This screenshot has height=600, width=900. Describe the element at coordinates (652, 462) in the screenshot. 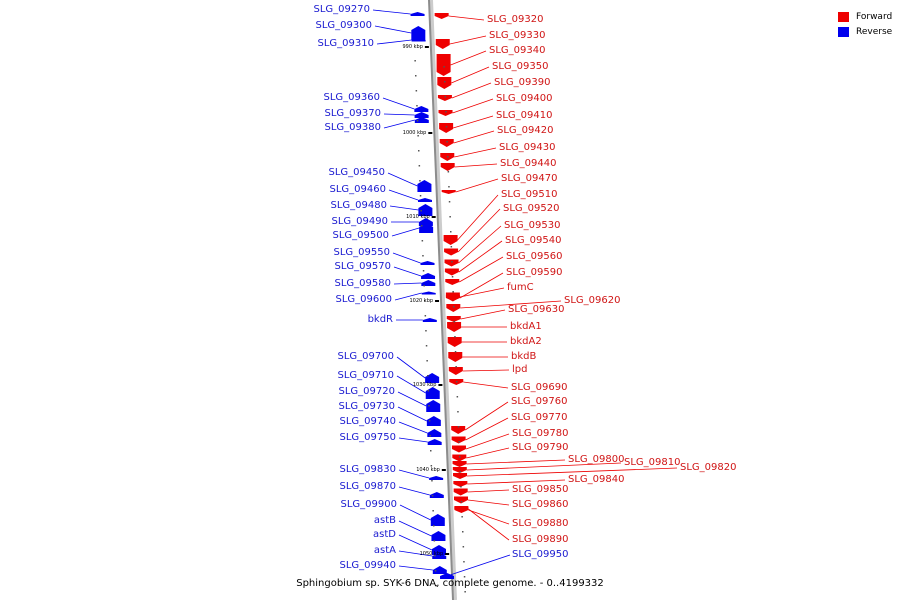

I see `forward-gene-label: SLG_09810` at that location.